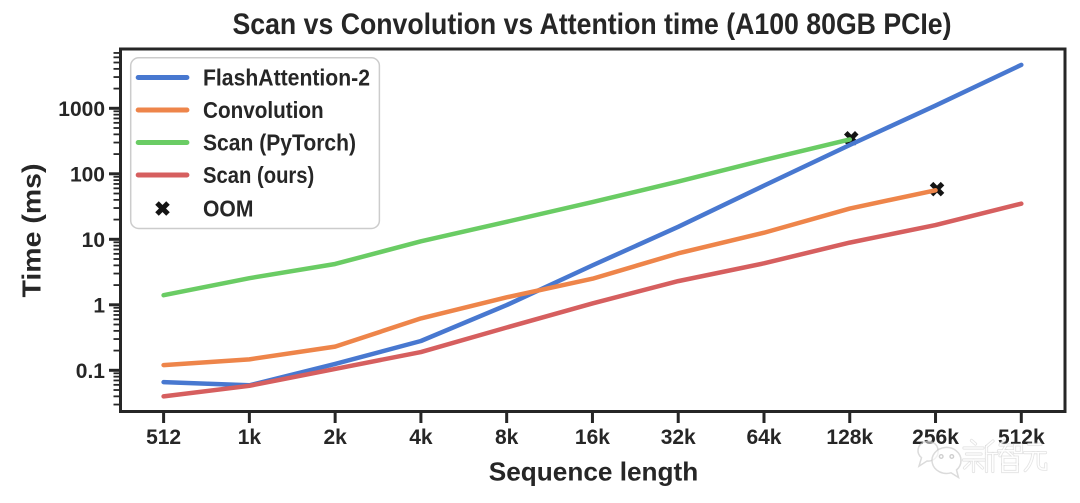 The width and height of the screenshot is (1080, 503). What do you see at coordinates (91, 371) in the screenshot?
I see `y-tick-label: 0.1` at bounding box center [91, 371].